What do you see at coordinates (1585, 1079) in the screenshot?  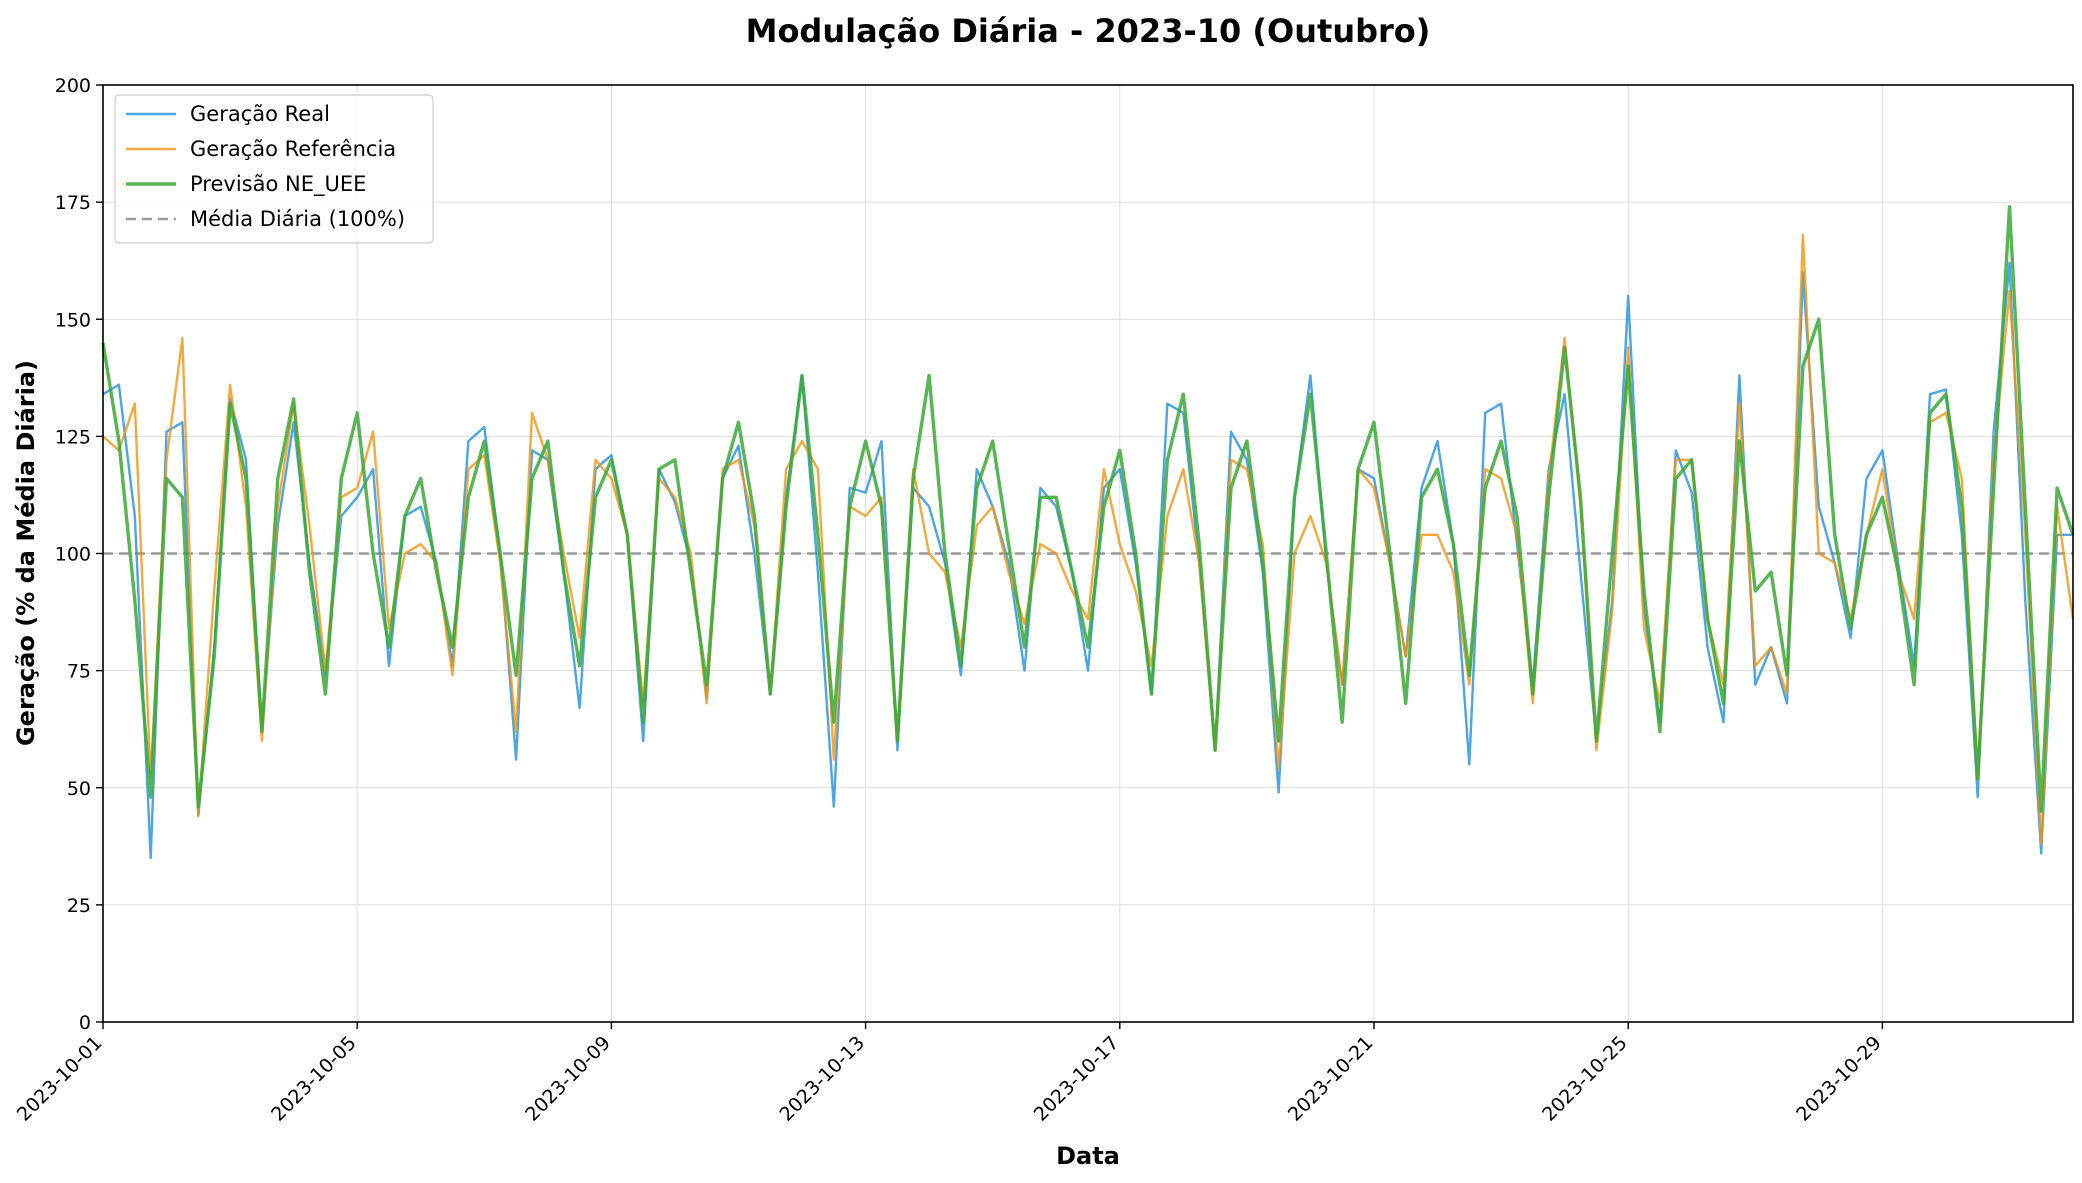 I see `x-tick-label: 2023-10-25` at bounding box center [1585, 1079].